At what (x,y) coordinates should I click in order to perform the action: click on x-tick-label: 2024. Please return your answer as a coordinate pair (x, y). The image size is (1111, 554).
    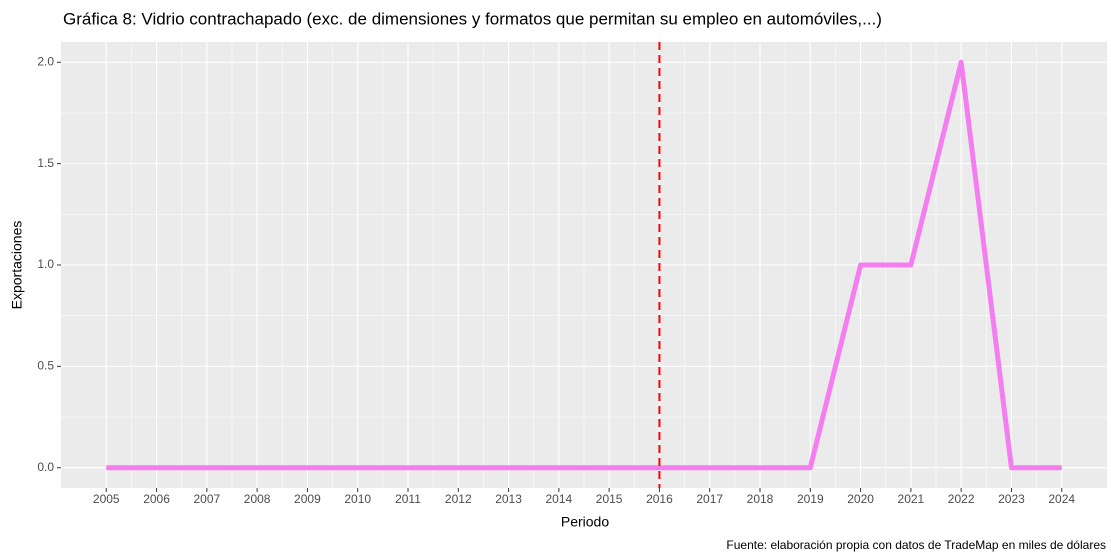
    Looking at the image, I should click on (1061, 499).